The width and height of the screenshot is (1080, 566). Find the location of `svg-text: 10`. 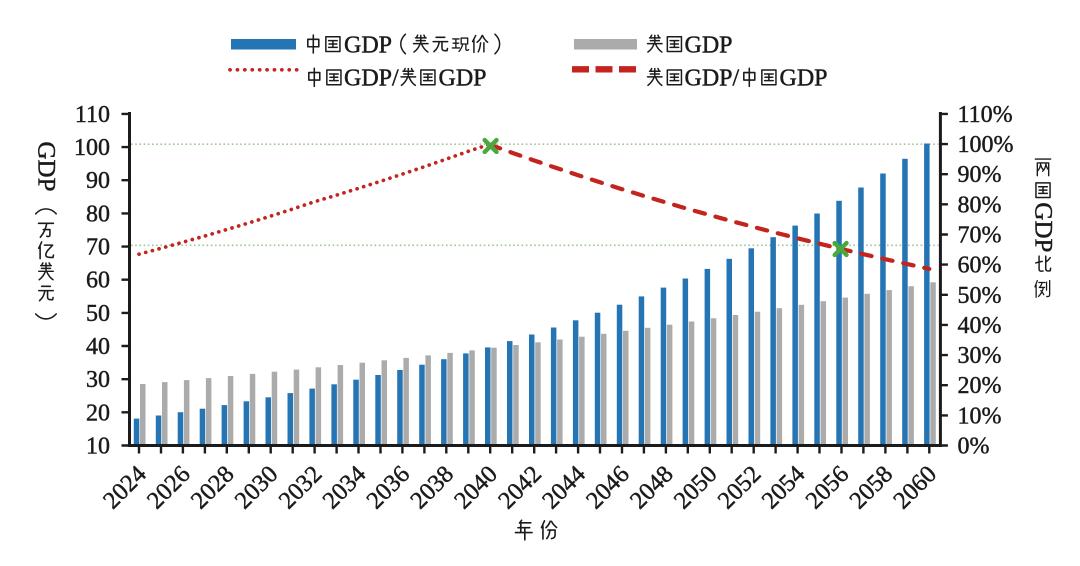

svg-text: 10 is located at coordinates (98, 447).